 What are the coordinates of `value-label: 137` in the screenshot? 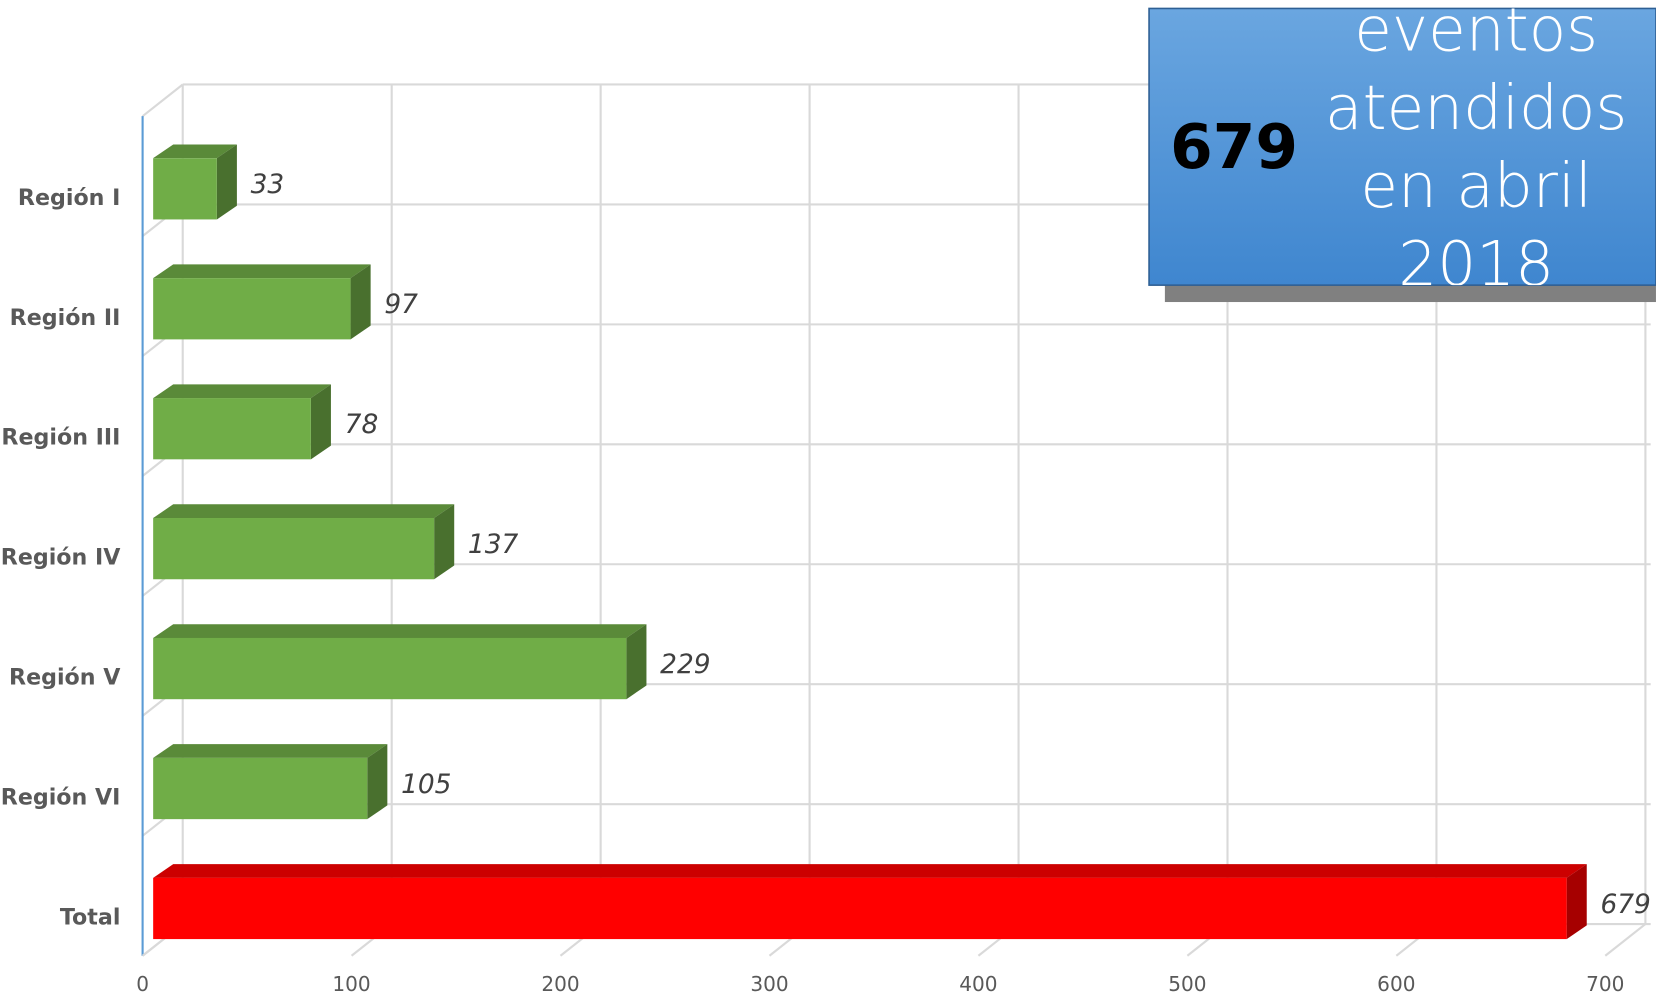 It's located at (493, 544).